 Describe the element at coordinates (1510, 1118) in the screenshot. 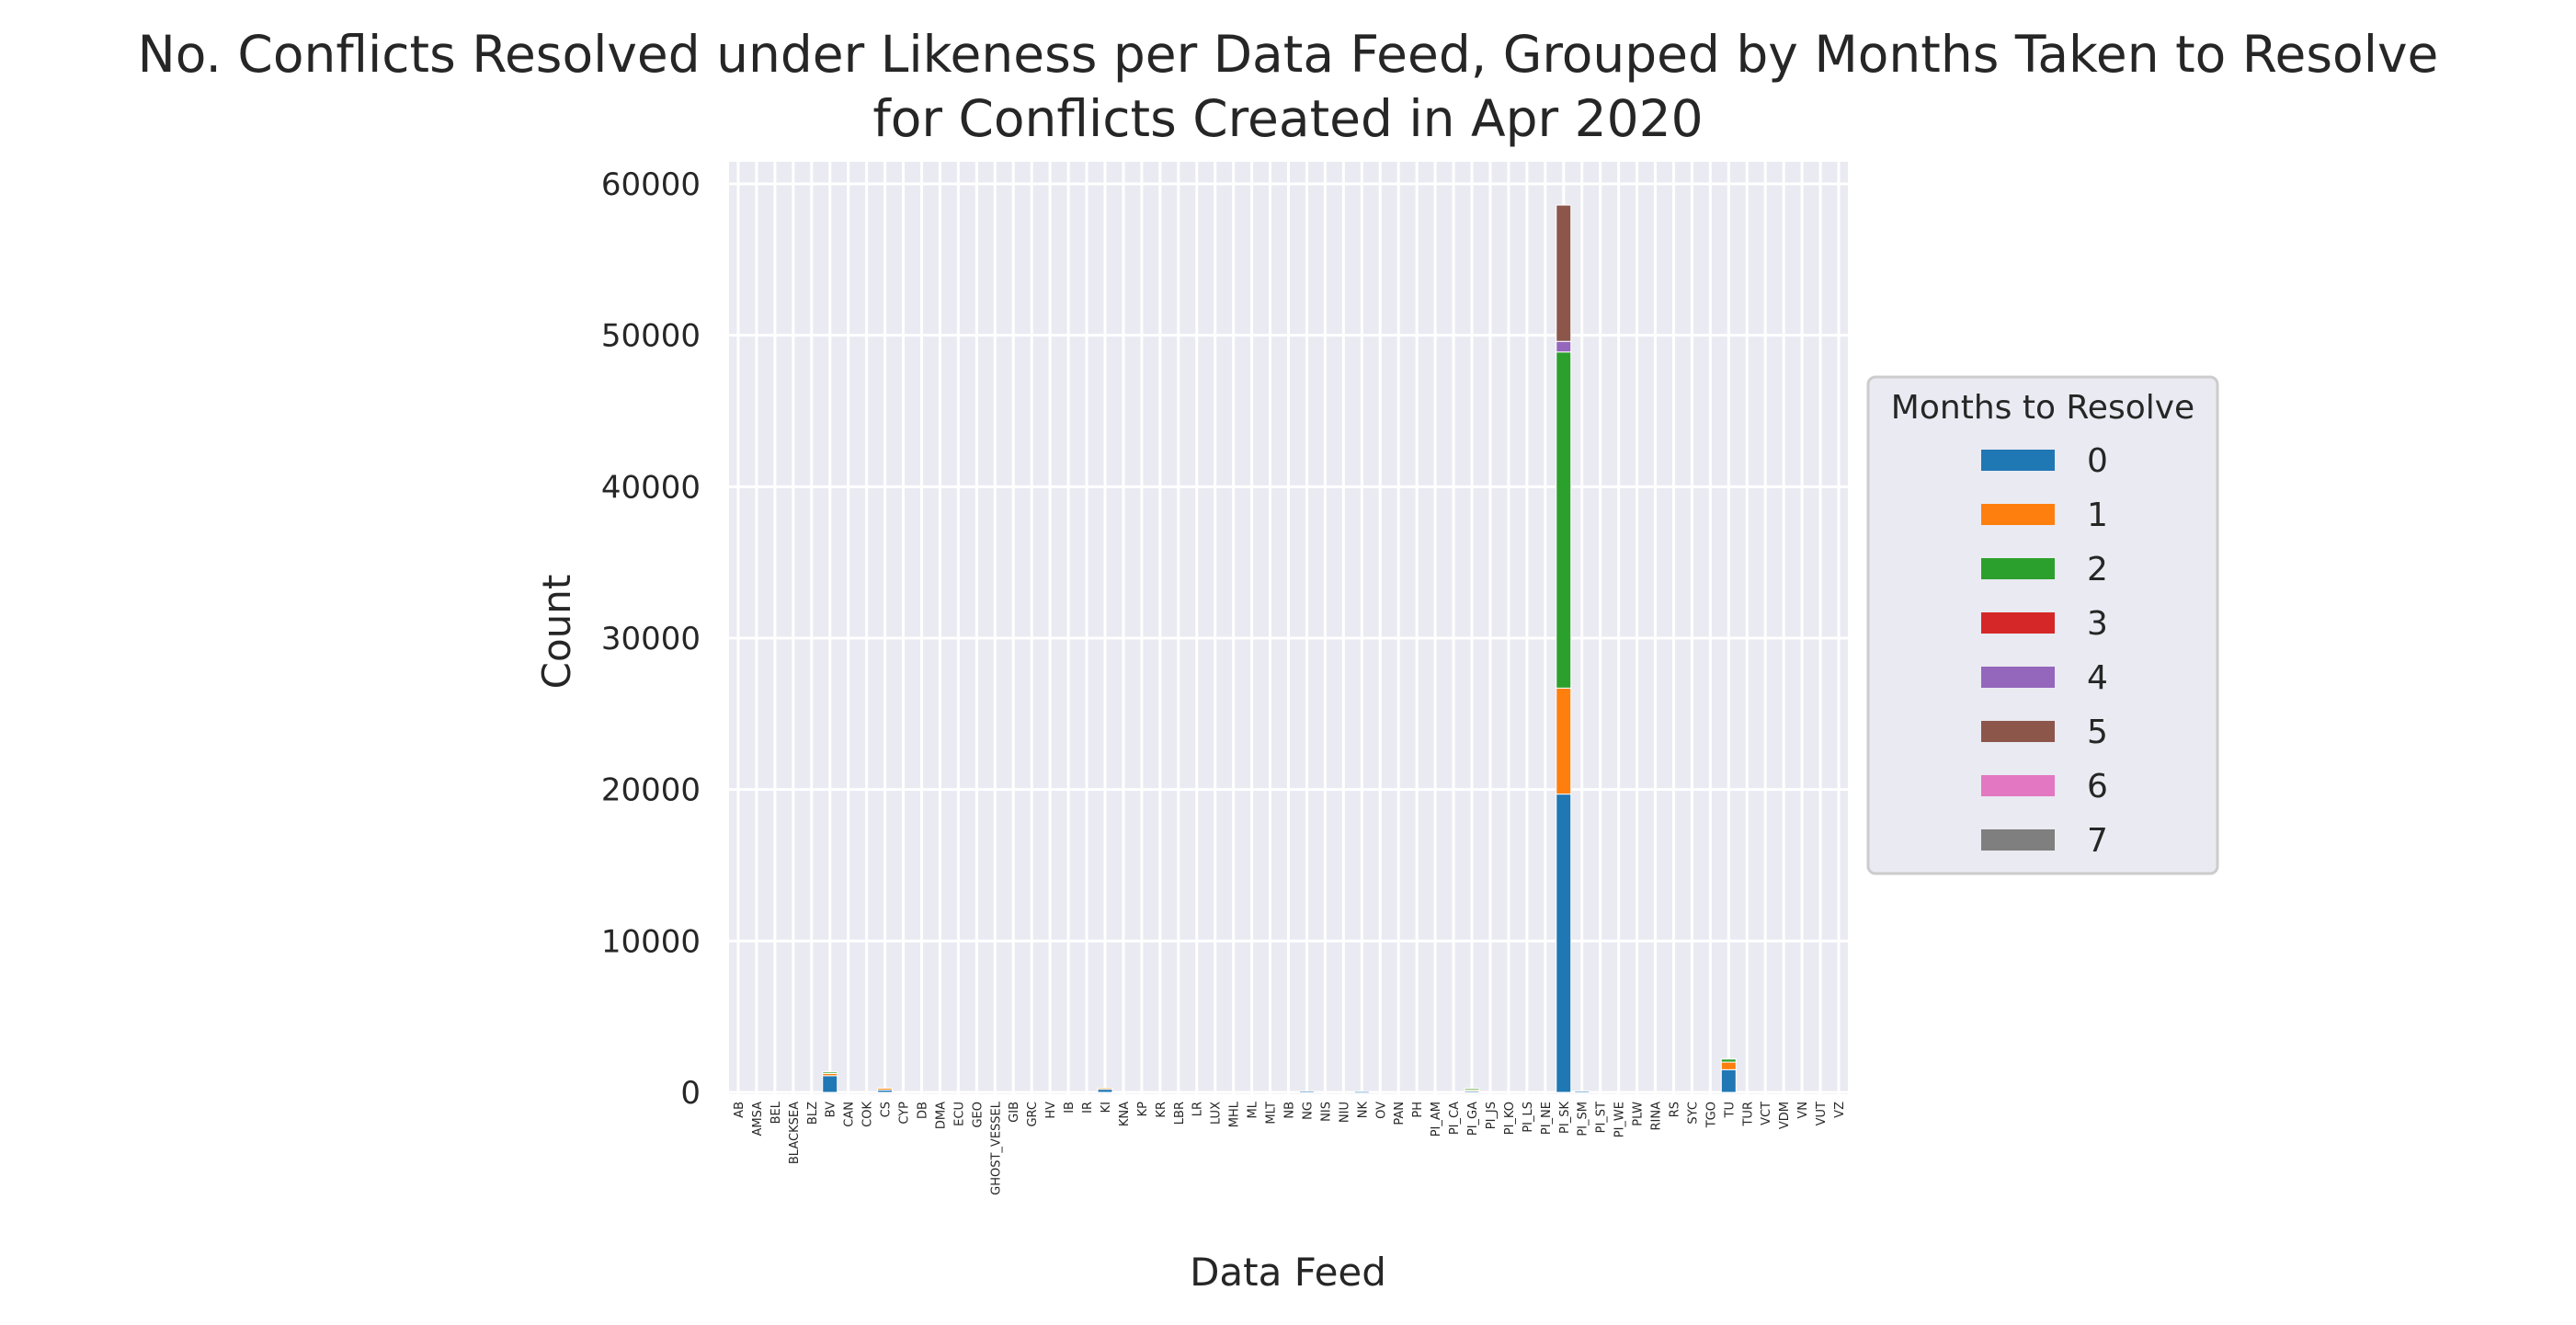

I see `x-tick-label: PI_KO` at that location.